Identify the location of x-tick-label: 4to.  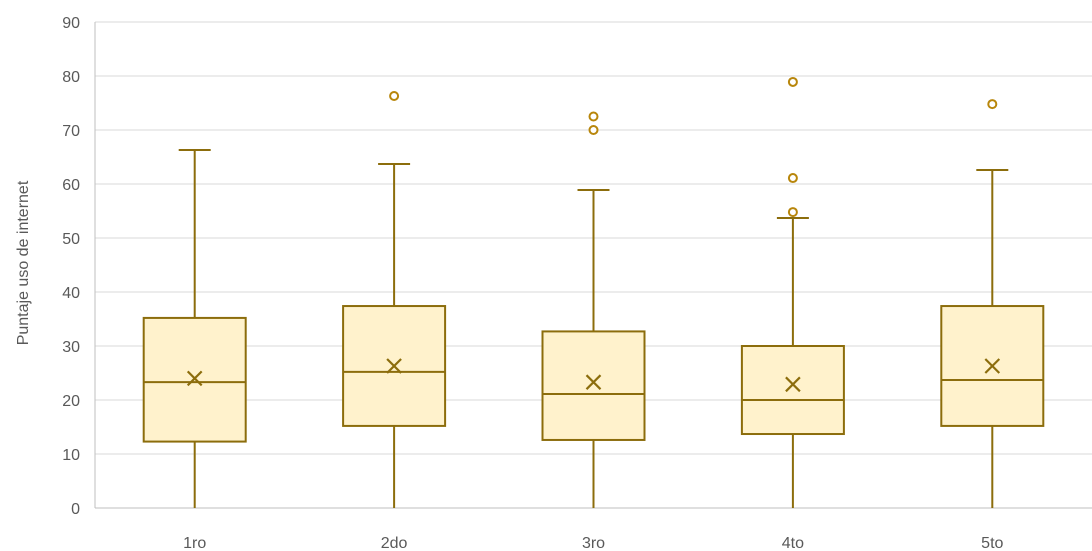
(793, 543).